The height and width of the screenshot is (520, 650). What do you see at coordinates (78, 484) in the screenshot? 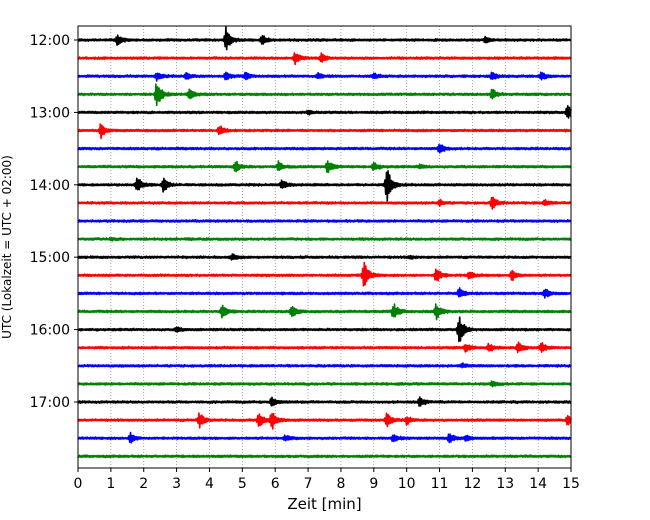
I see `x-tick-label: 0` at bounding box center [78, 484].